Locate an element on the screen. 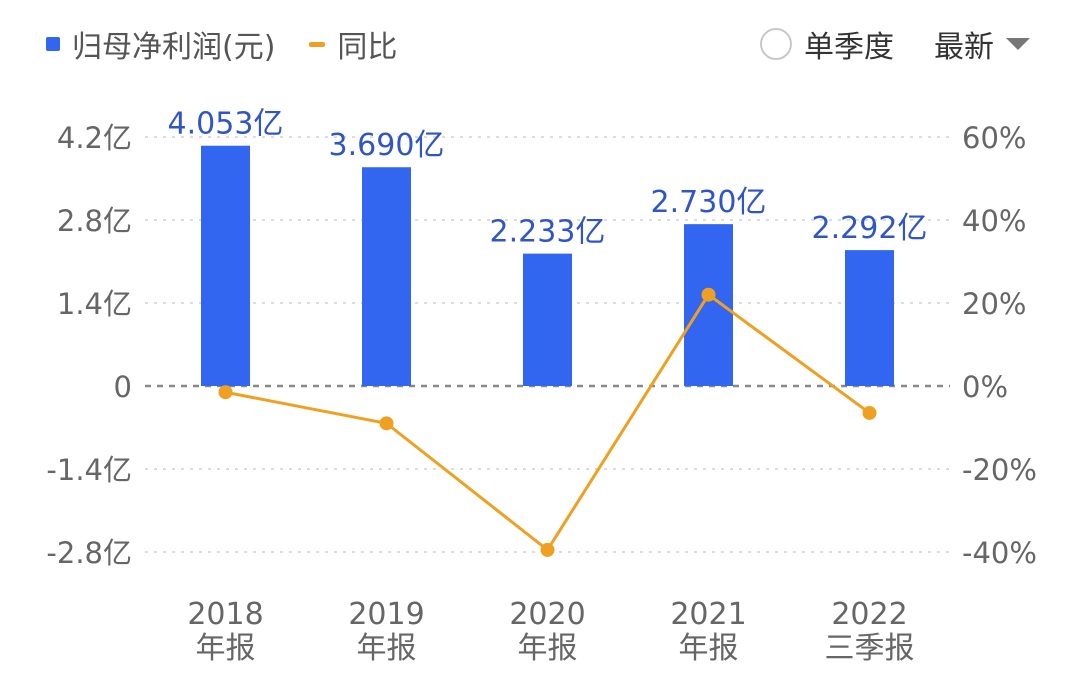  right-axis-tick-label: 60% is located at coordinates (994, 138).